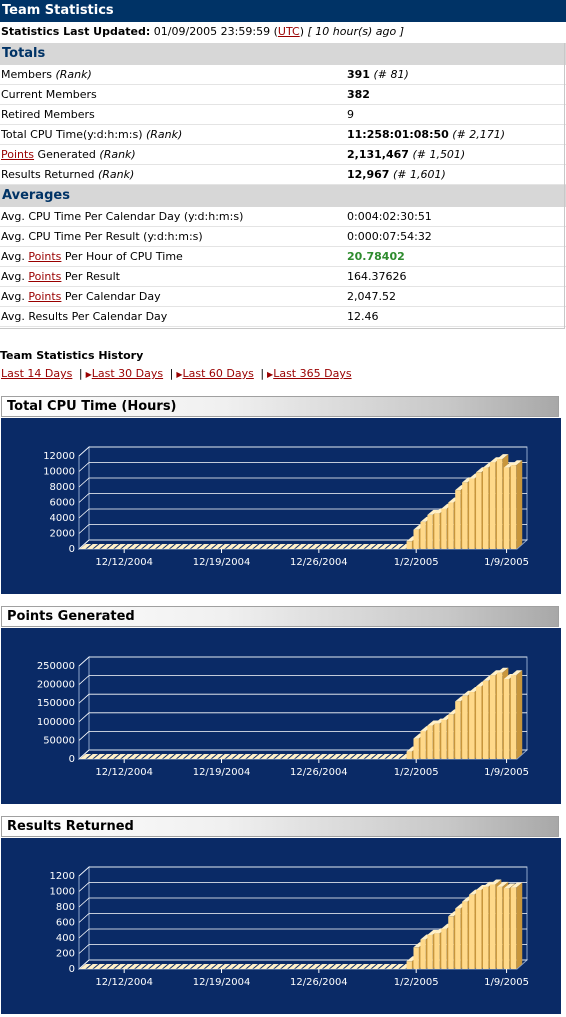 The image size is (566, 1017). What do you see at coordinates (218, 373) in the screenshot?
I see `history-link-60: Last 60 Days` at bounding box center [218, 373].